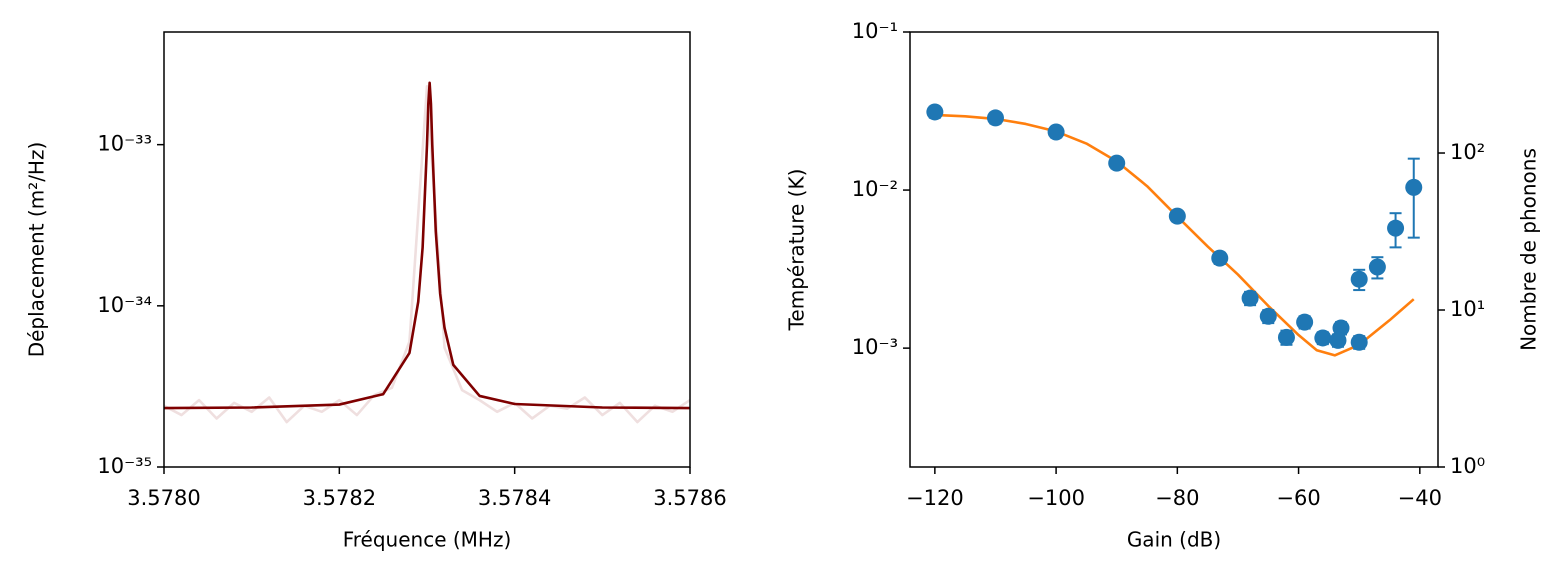 The width and height of the screenshot is (1565, 576). I want to click on y2-tick-label: 10⁰, so click(1467, 466).